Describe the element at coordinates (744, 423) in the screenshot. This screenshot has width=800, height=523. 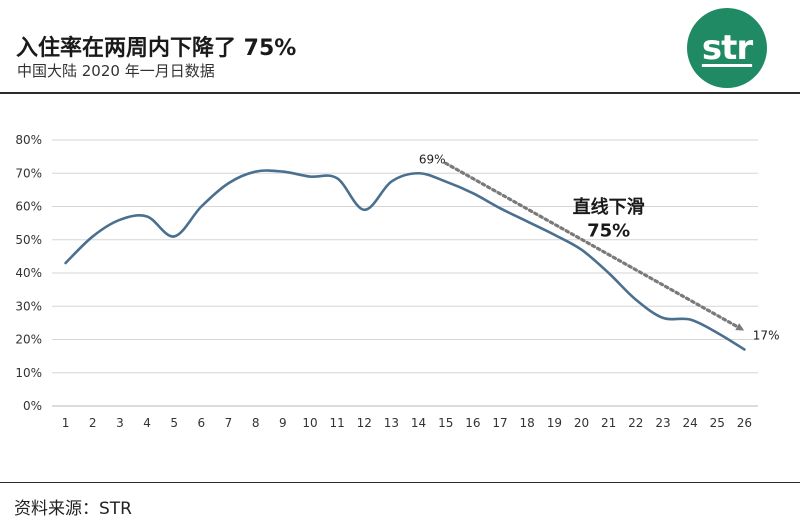
I see `x-tick-label: 26` at that location.